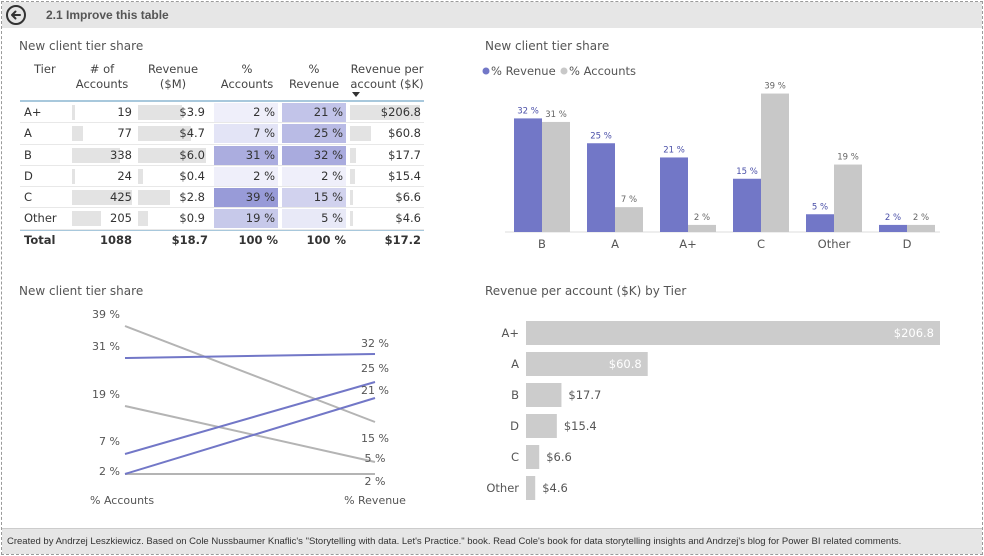  I want to click on cell-tier: D, so click(28, 175).